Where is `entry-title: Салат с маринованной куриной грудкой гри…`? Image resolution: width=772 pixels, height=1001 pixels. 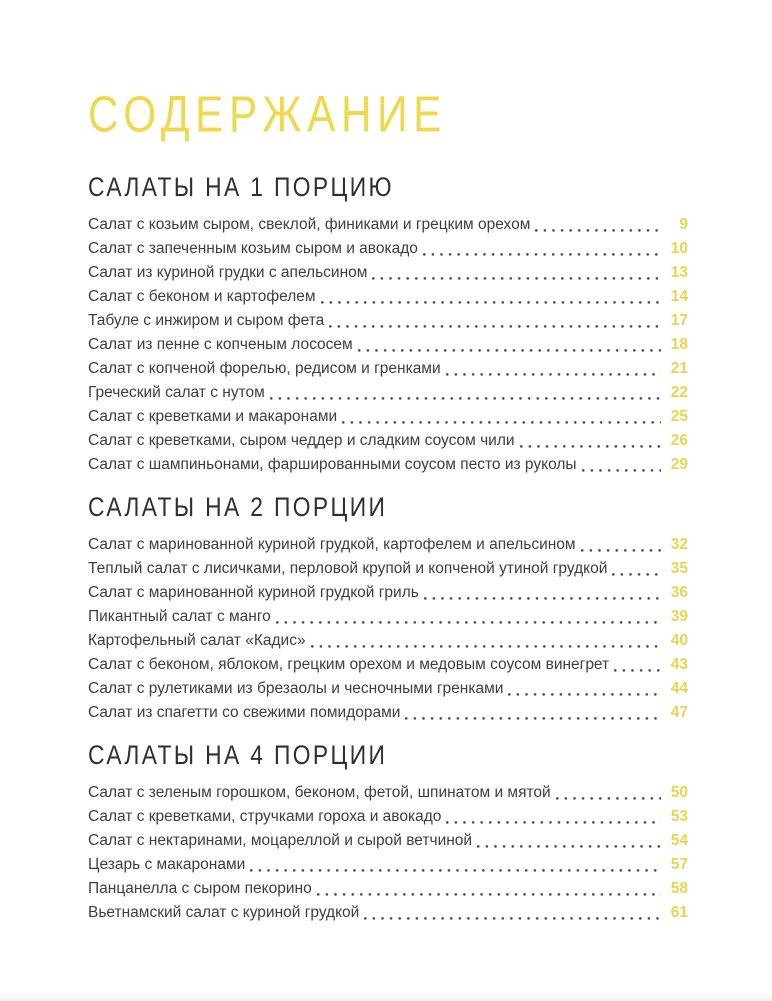 entry-title: Салат с маринованной куриной грудкой гри… is located at coordinates (253, 592).